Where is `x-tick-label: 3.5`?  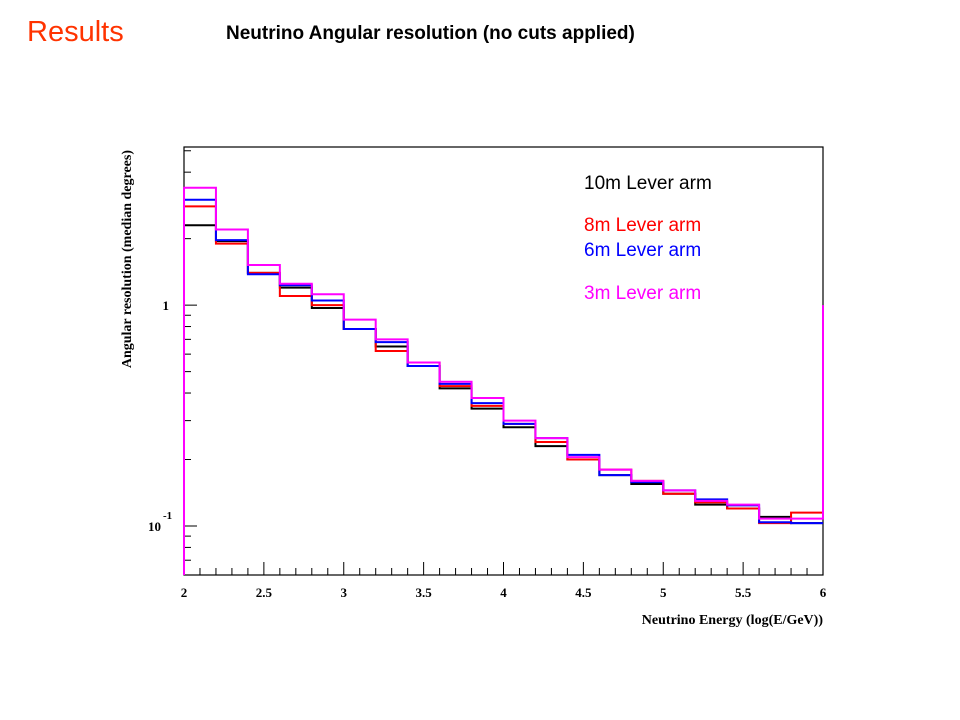 x-tick-label: 3.5 is located at coordinates (424, 592).